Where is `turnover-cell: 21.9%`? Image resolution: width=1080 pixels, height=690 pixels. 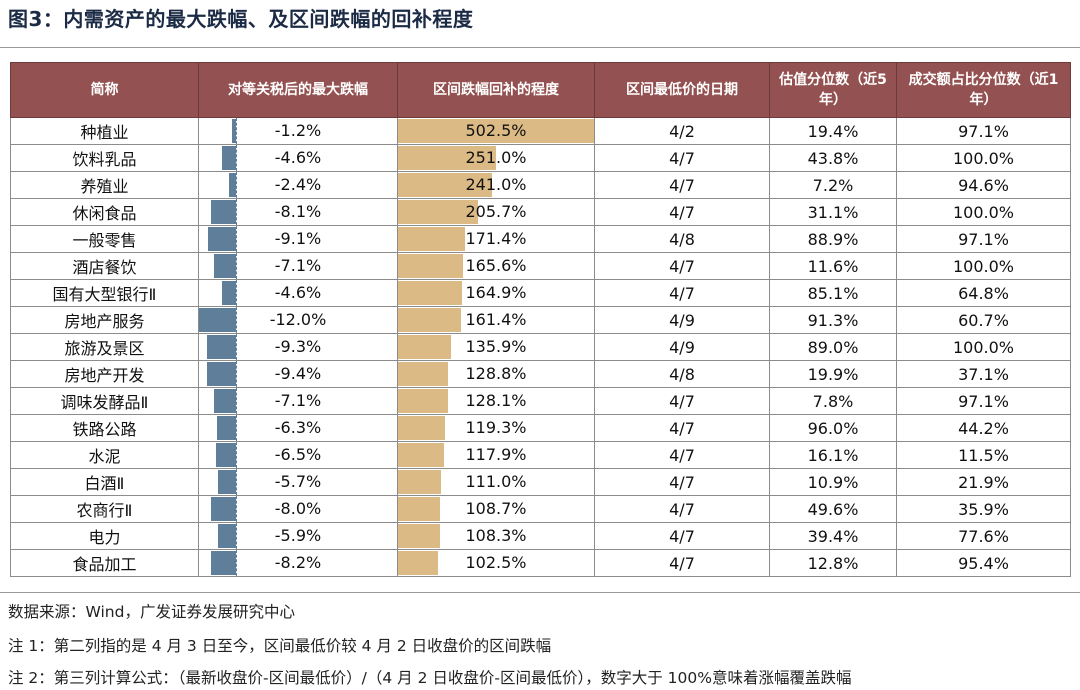
turnover-cell: 21.9% is located at coordinates (983, 482).